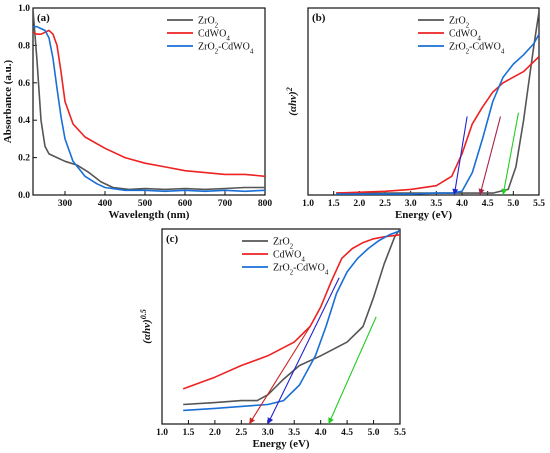 The image size is (550, 453). Describe the element at coordinates (24, 9) in the screenshot. I see `panel-a-ytick-label: 1.0` at that location.